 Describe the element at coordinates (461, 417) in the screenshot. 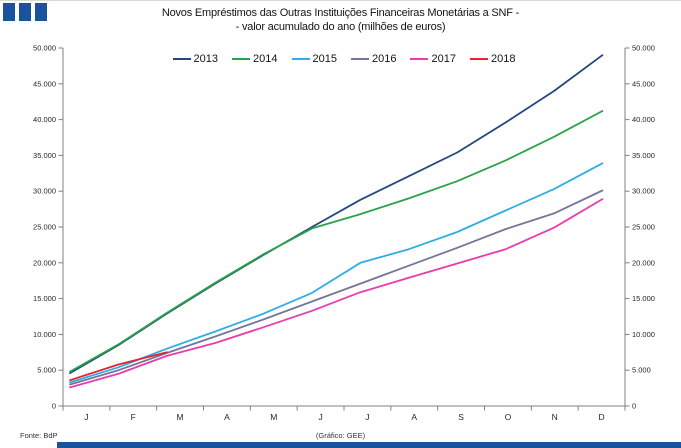

I see `x-axis-tick-label: S` at that location.